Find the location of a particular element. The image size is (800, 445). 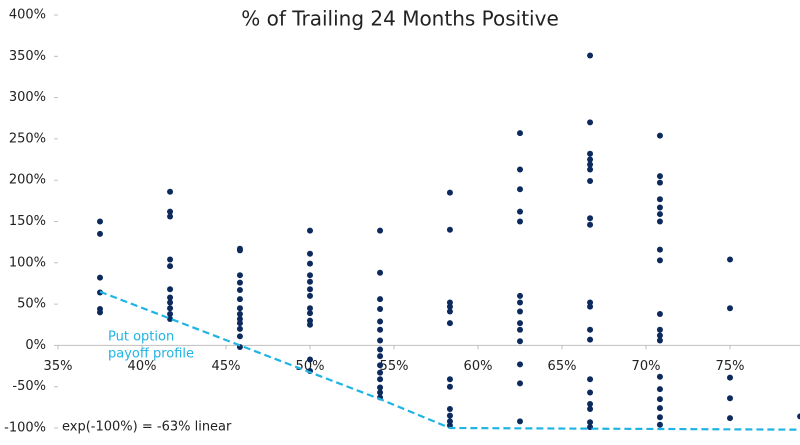

y-tick-label: 300% is located at coordinates (27, 97).